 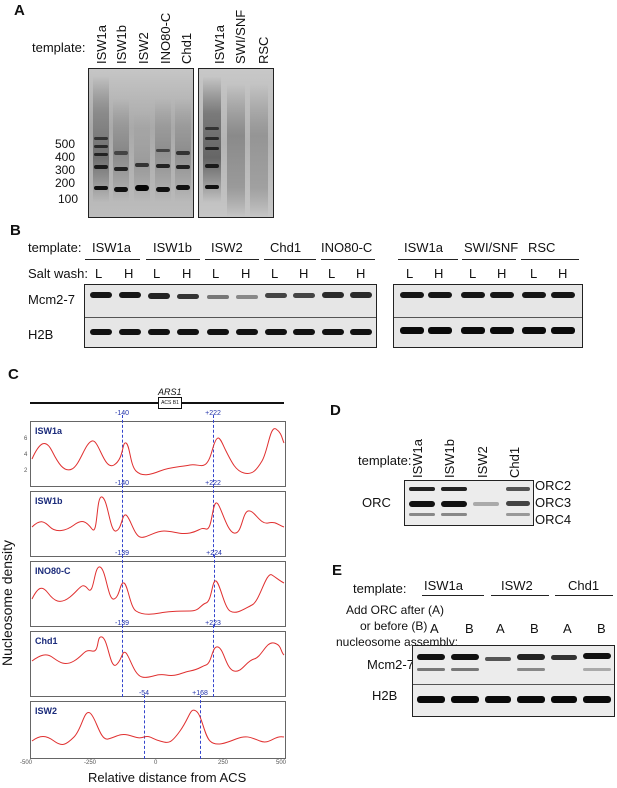 I want to click on position-label: +224, so click(x=214, y=553).